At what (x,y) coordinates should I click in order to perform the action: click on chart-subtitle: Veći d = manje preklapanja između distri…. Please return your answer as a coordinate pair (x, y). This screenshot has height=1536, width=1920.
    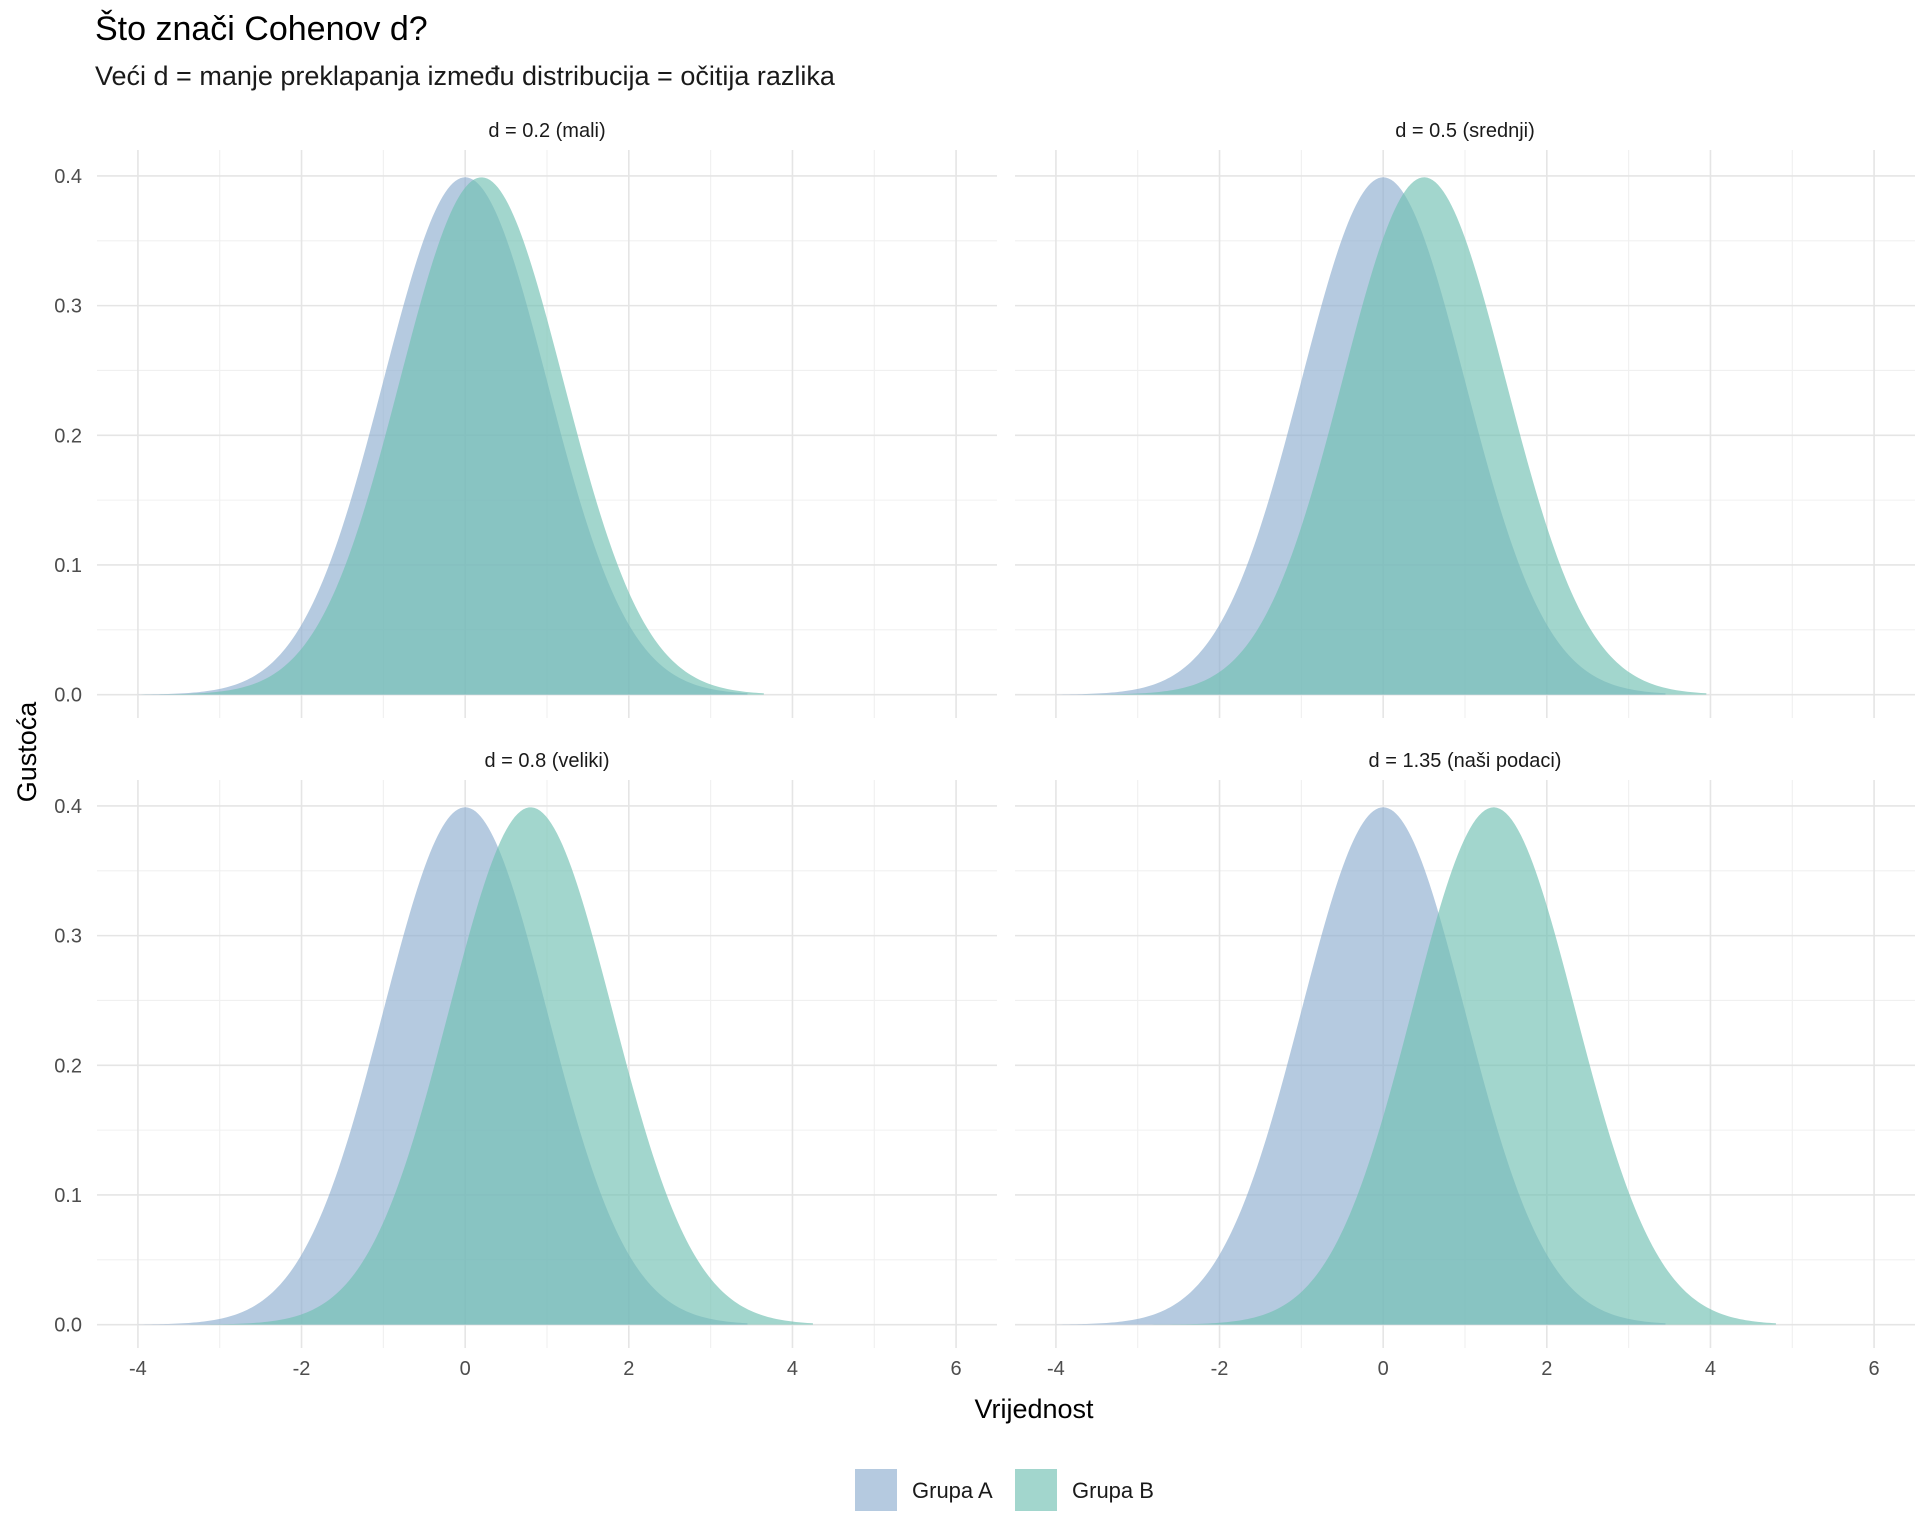
    Looking at the image, I should click on (465, 76).